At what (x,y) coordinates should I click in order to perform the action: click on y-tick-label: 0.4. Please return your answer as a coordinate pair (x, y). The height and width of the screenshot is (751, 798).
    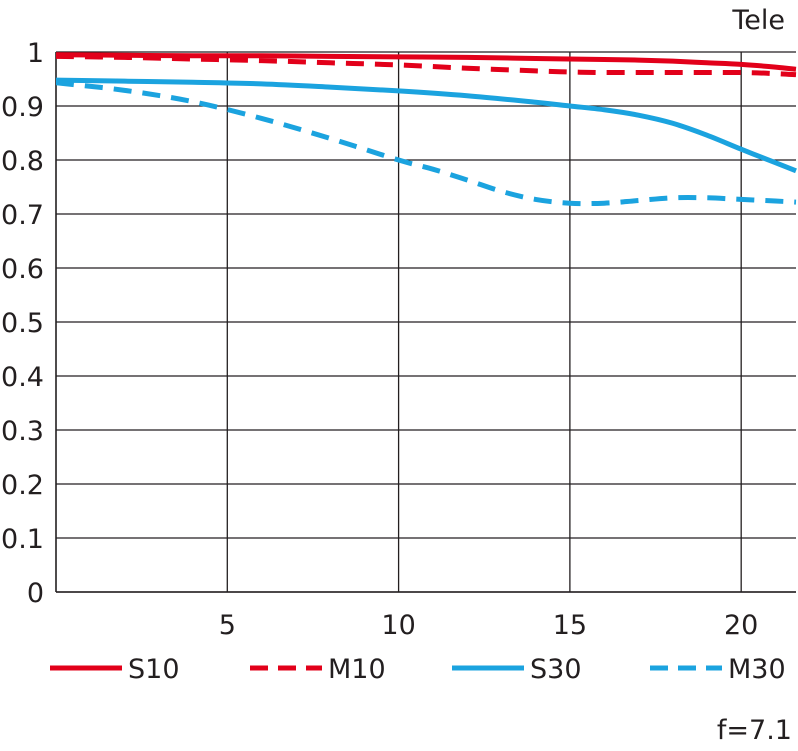
    Looking at the image, I should click on (22, 377).